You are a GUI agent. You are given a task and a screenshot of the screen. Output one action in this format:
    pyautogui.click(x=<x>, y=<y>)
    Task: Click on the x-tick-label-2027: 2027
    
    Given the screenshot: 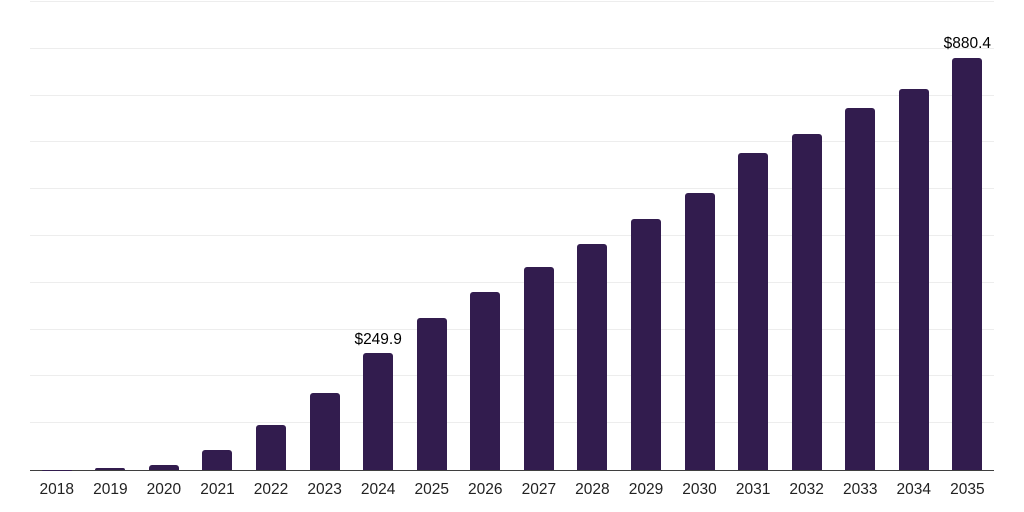 What is the action you would take?
    pyautogui.click(x=539, y=489)
    